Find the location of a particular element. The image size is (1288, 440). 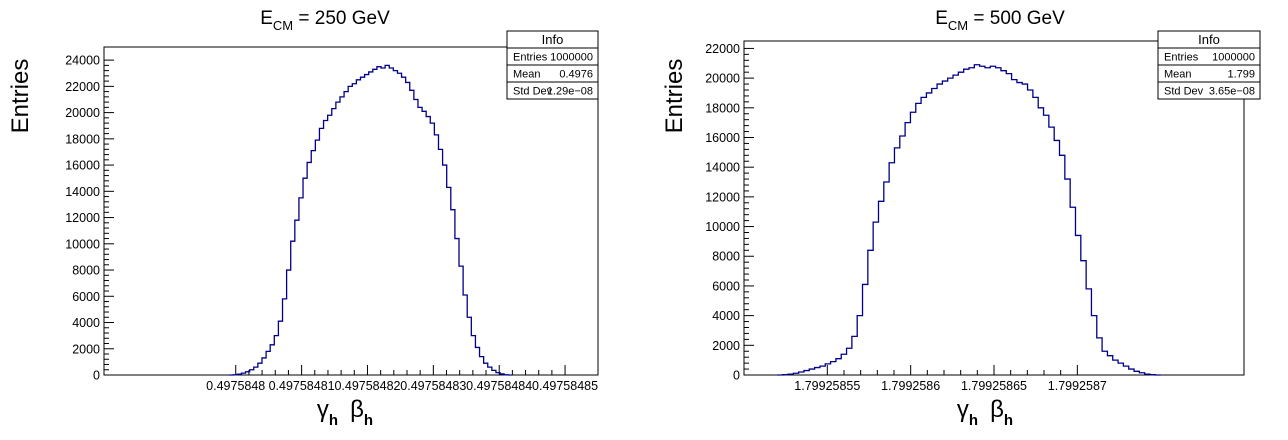

x-tick-label: 0.49758482 is located at coordinates (367, 386).